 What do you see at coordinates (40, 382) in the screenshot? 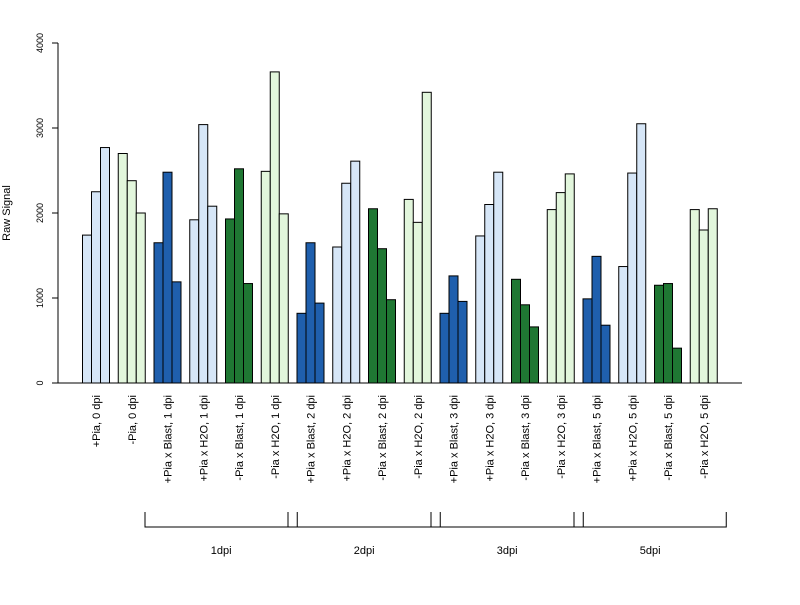
I see `y-tick-label: 0` at bounding box center [40, 382].